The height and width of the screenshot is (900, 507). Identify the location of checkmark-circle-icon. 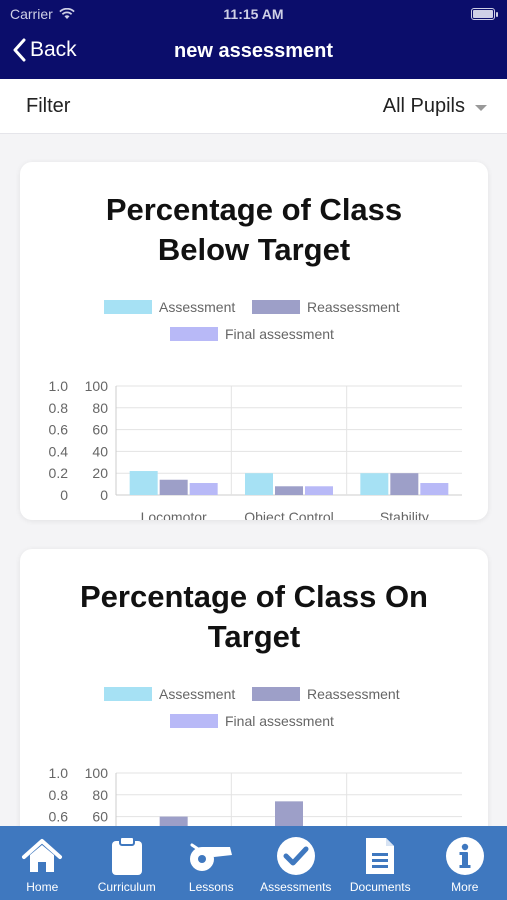
(295, 856).